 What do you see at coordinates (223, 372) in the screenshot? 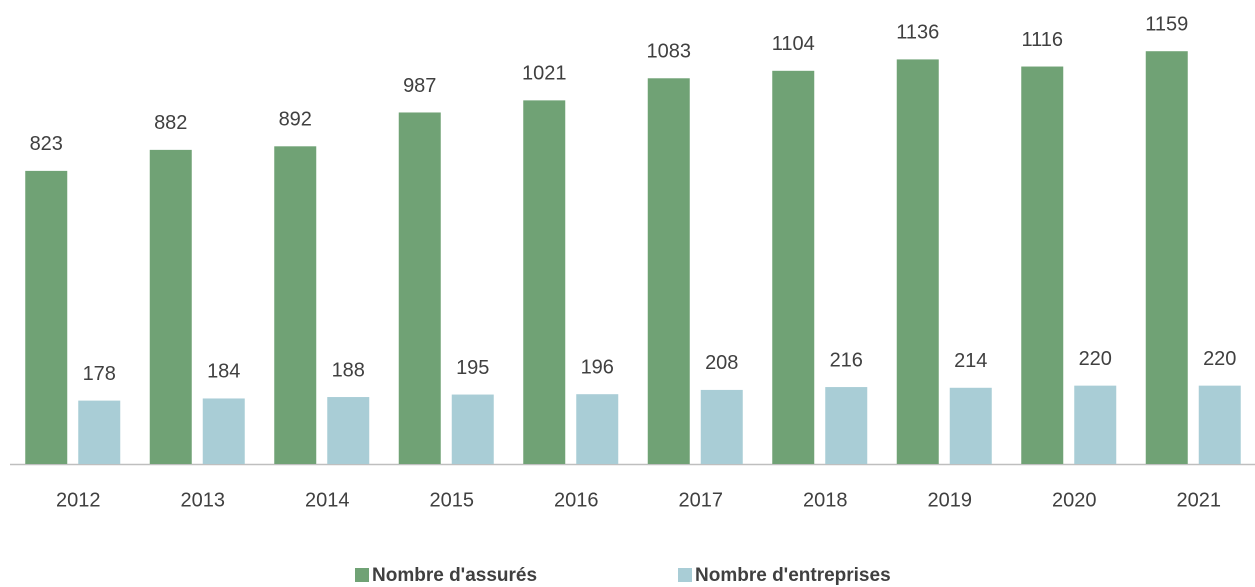
I see `data-label: 184` at bounding box center [223, 372].